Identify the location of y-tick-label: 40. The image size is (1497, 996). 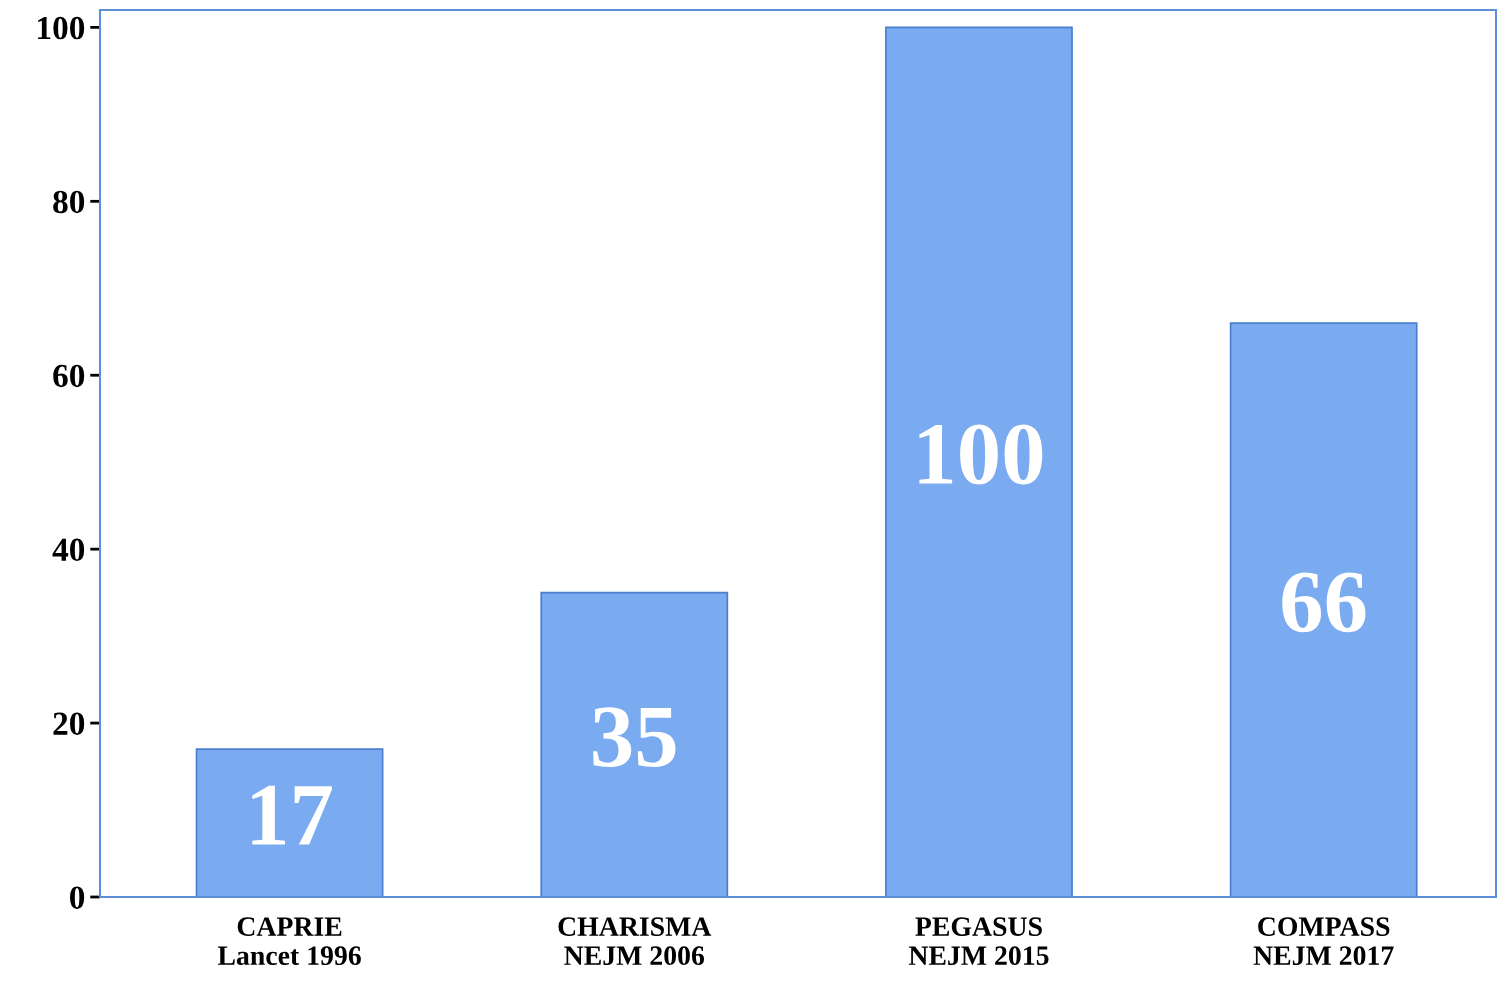
(68, 550).